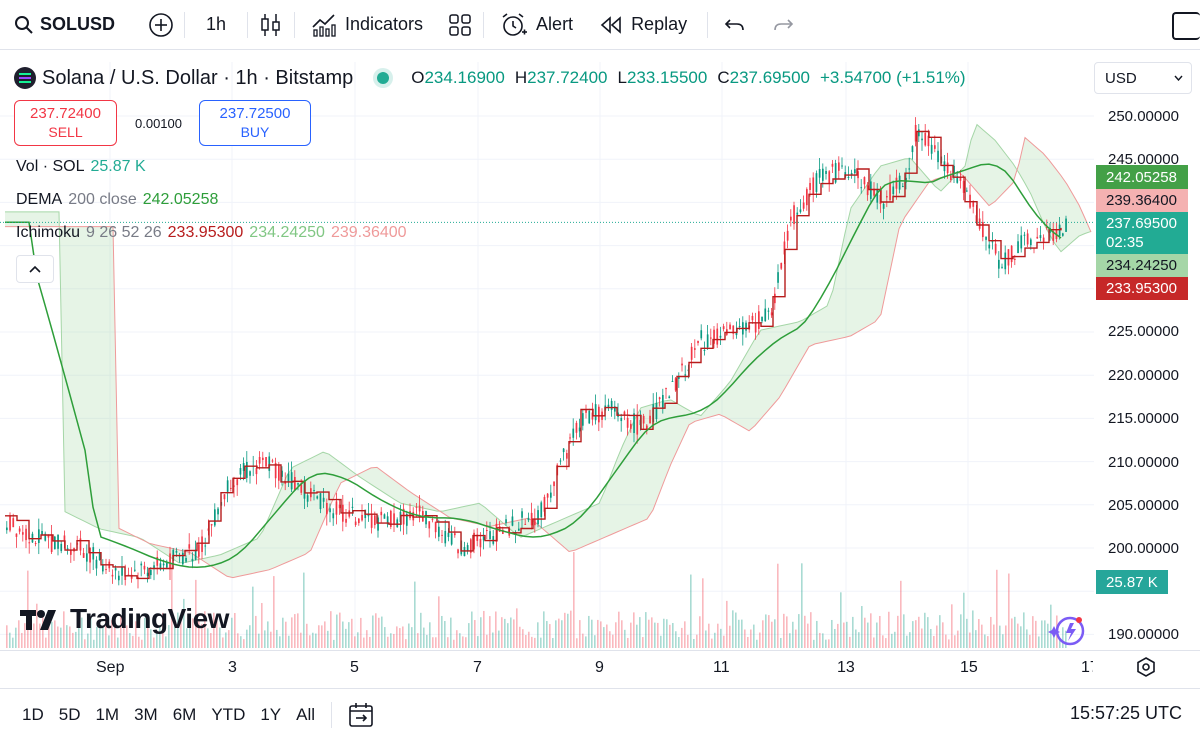  What do you see at coordinates (65, 123) in the screenshot?
I see `sell-button: 237.72400 SELL` at bounding box center [65, 123].